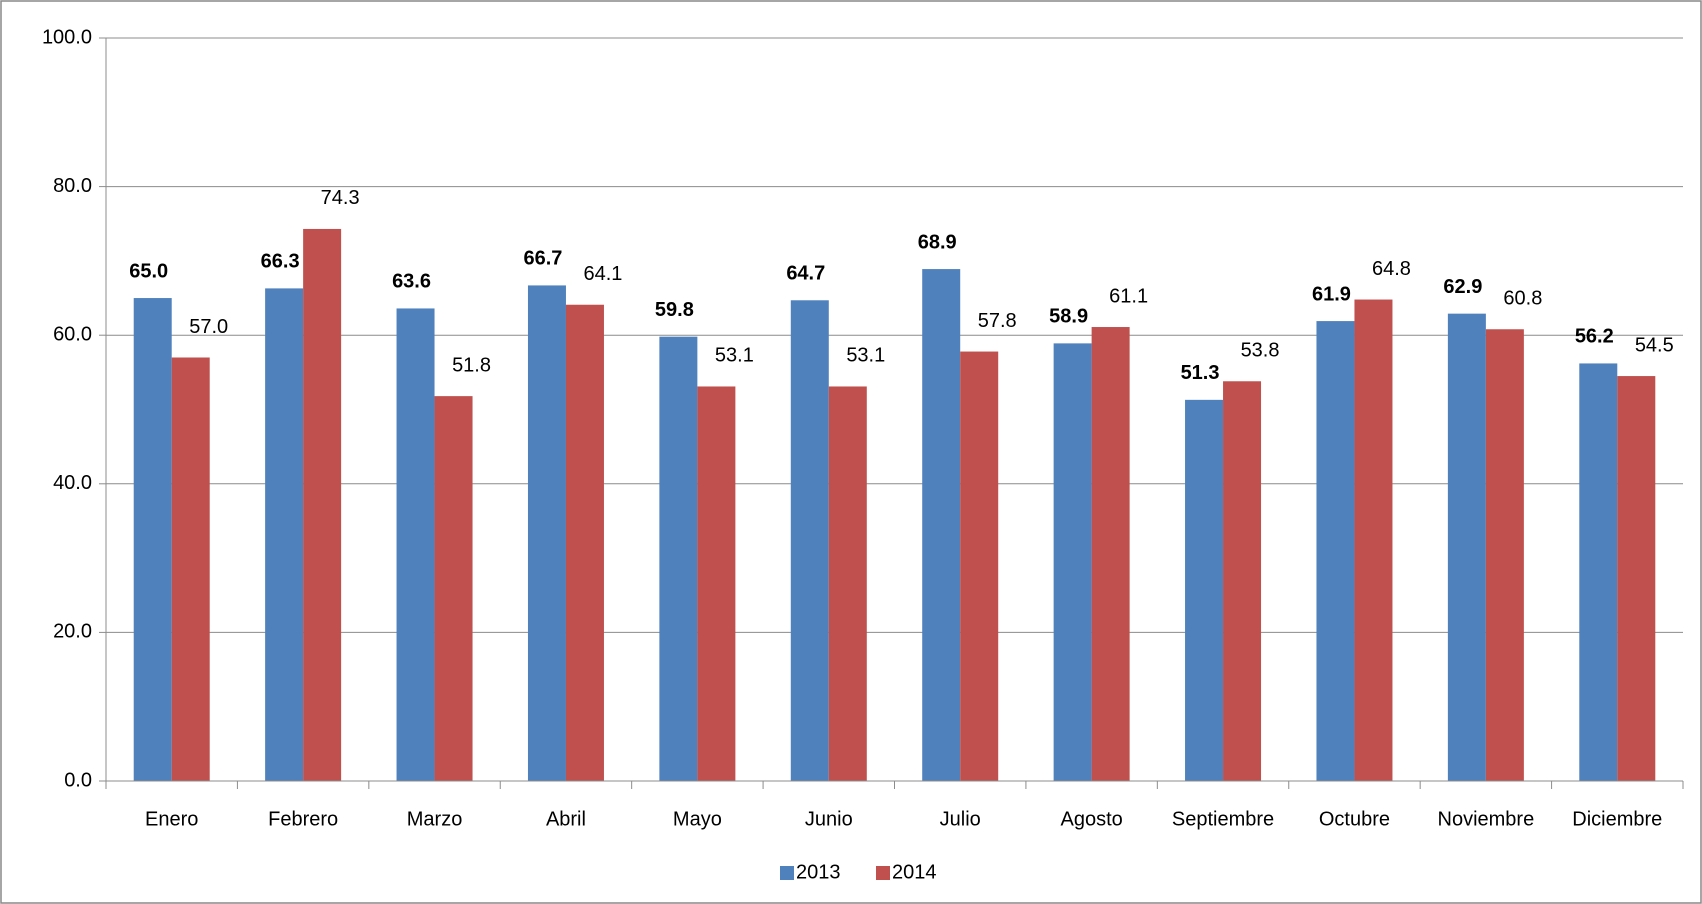  What do you see at coordinates (1462, 287) in the screenshot?
I see `data-label: 62.9` at bounding box center [1462, 287].